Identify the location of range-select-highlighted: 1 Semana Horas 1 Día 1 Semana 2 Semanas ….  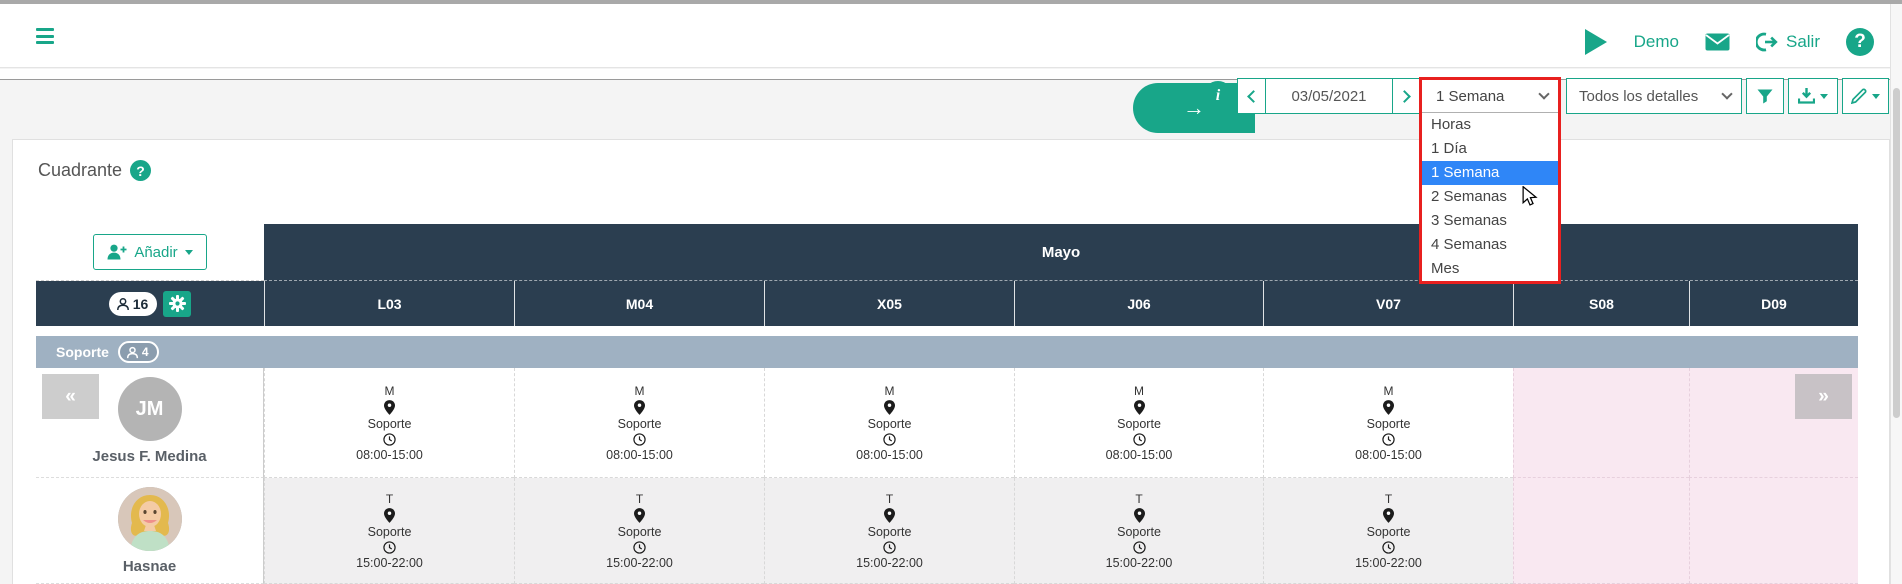
(1490, 180).